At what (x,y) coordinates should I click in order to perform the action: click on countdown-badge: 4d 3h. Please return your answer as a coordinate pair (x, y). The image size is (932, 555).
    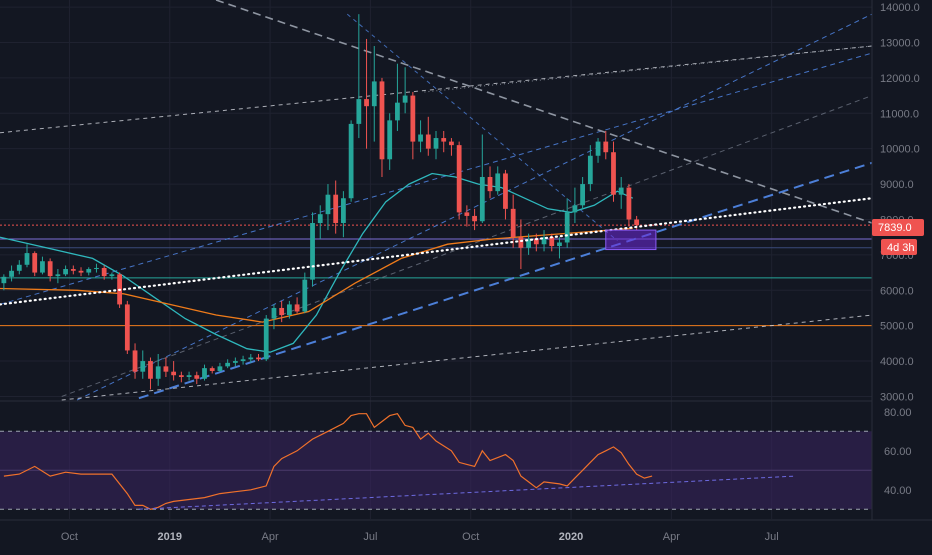
    Looking at the image, I should click on (899, 247).